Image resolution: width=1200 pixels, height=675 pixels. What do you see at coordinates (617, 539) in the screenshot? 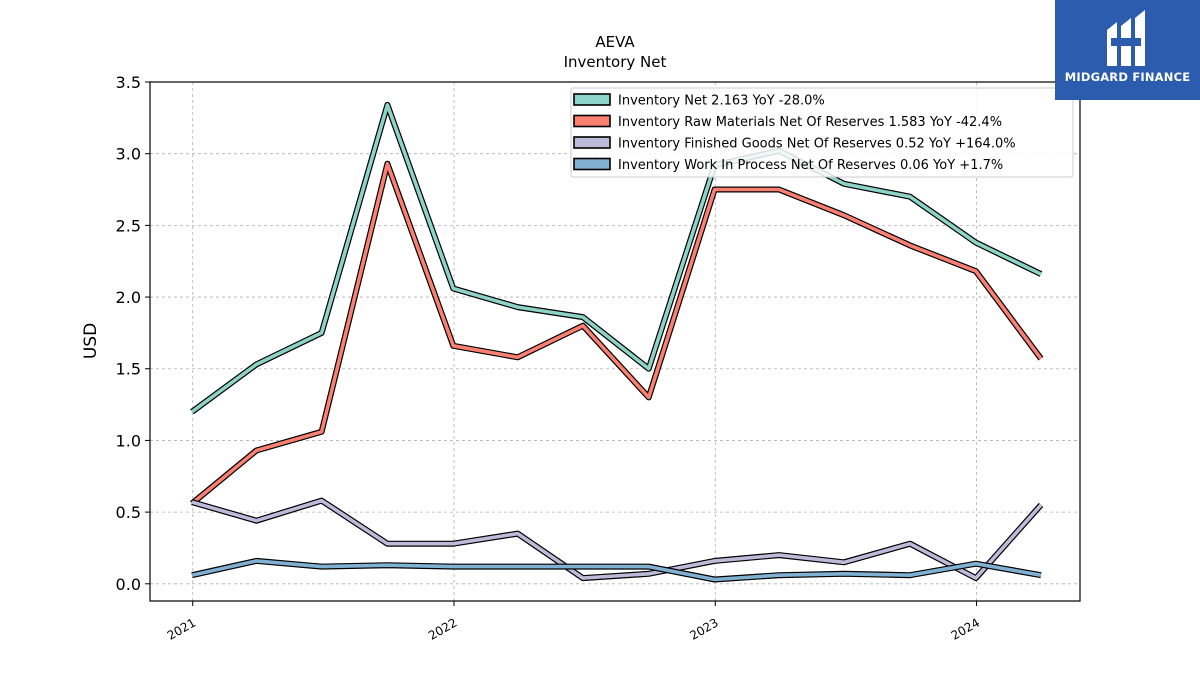
I see `series-line-inventory-finished-goods-net-of-reserves` at bounding box center [617, 539].